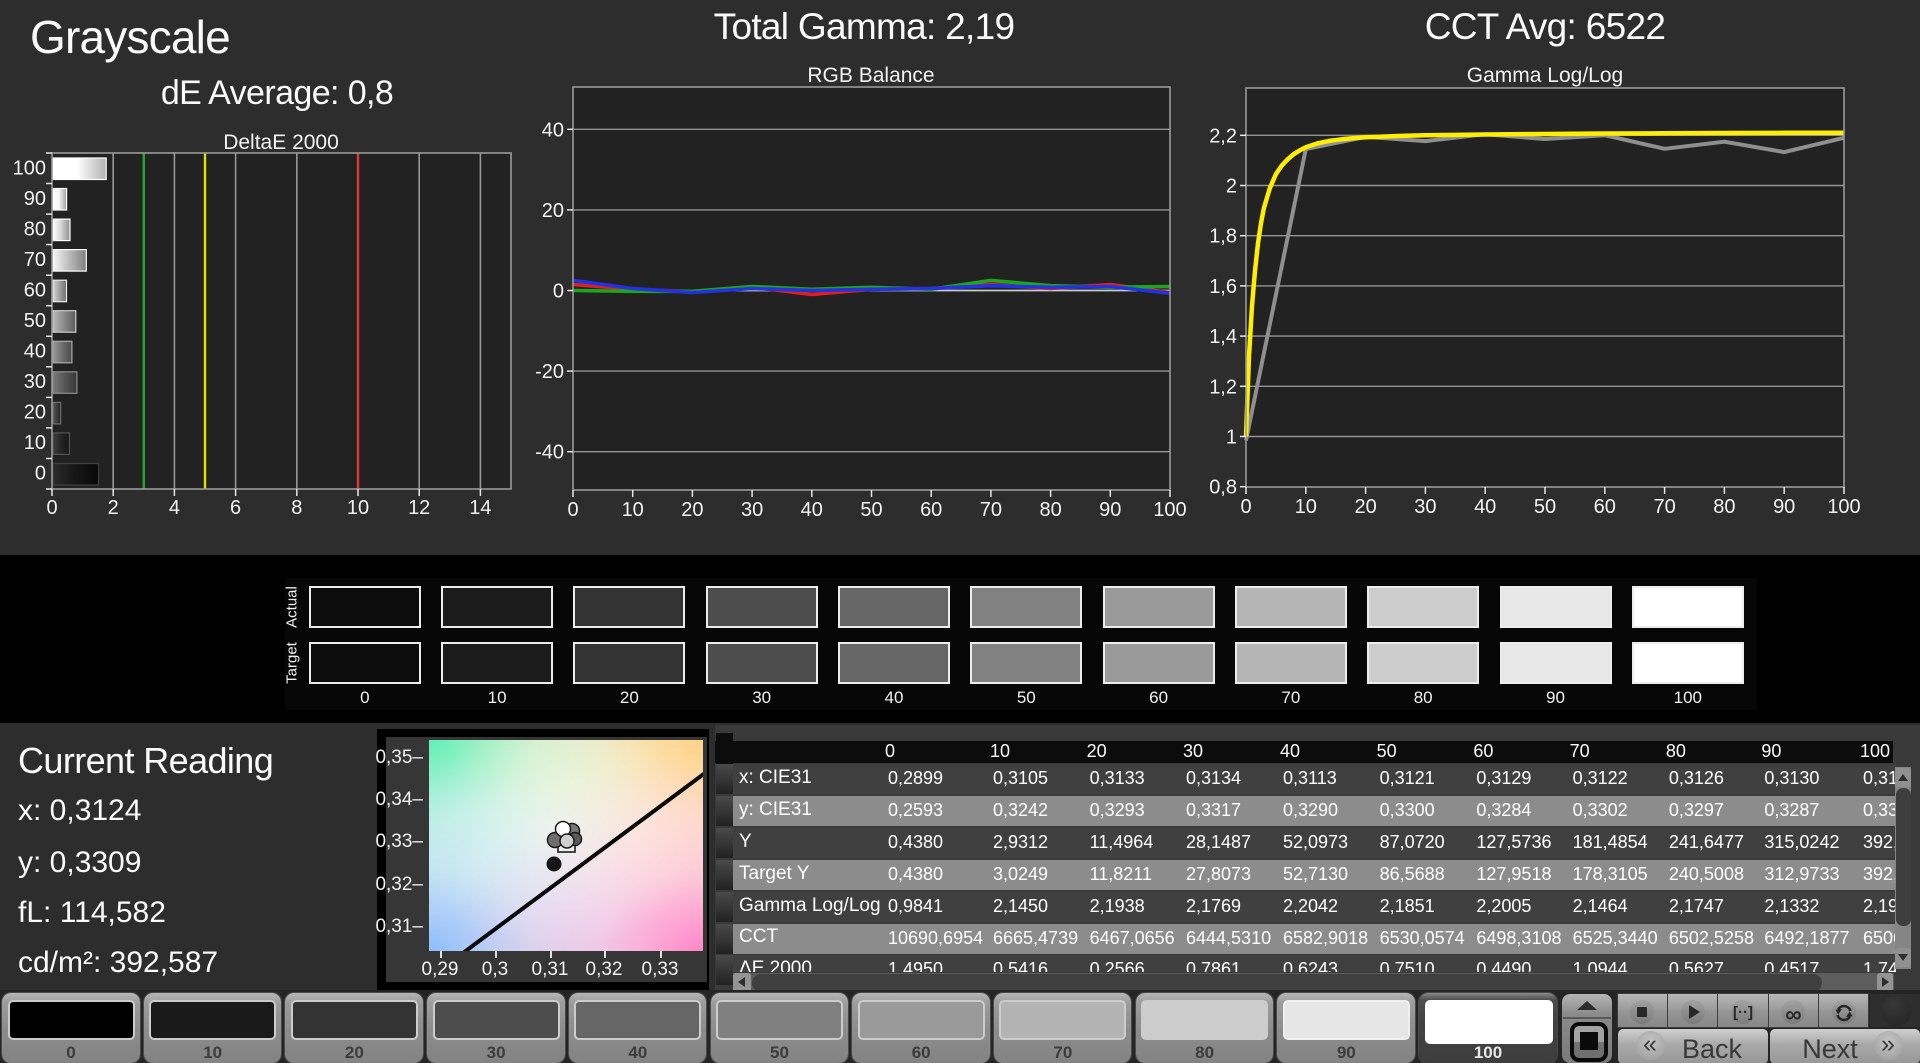 This screenshot has width=1920, height=1063. I want to click on svg-text: 1,6, so click(1223, 287).